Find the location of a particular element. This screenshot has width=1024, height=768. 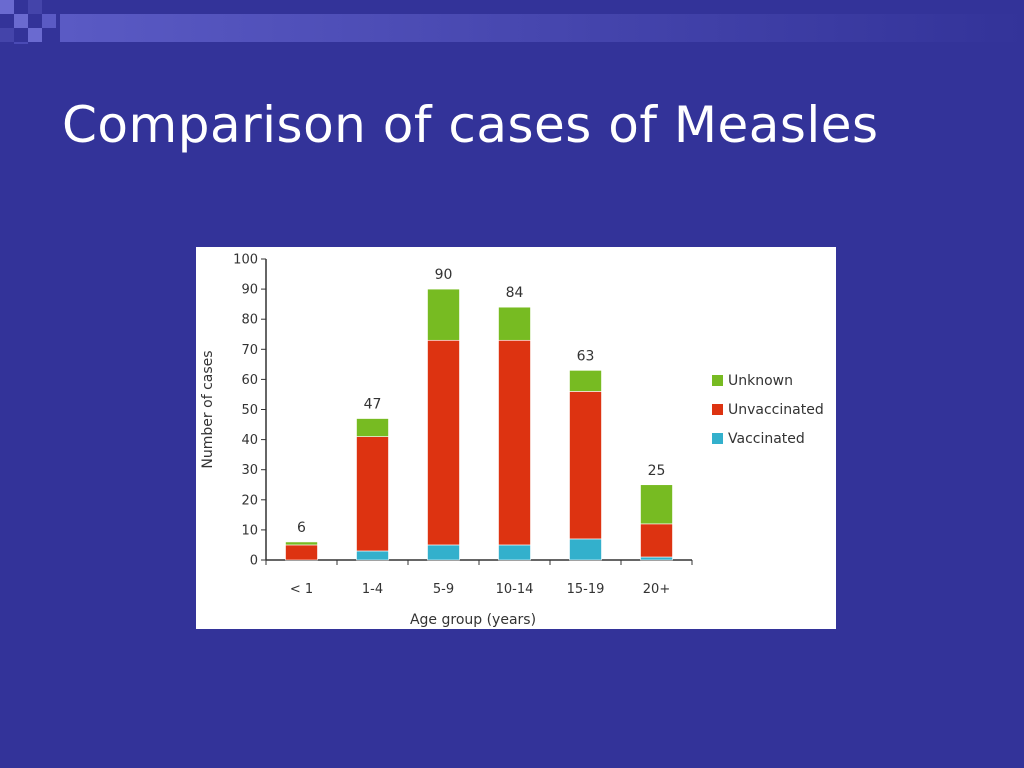

y-tick-label: 30 is located at coordinates (249, 470).